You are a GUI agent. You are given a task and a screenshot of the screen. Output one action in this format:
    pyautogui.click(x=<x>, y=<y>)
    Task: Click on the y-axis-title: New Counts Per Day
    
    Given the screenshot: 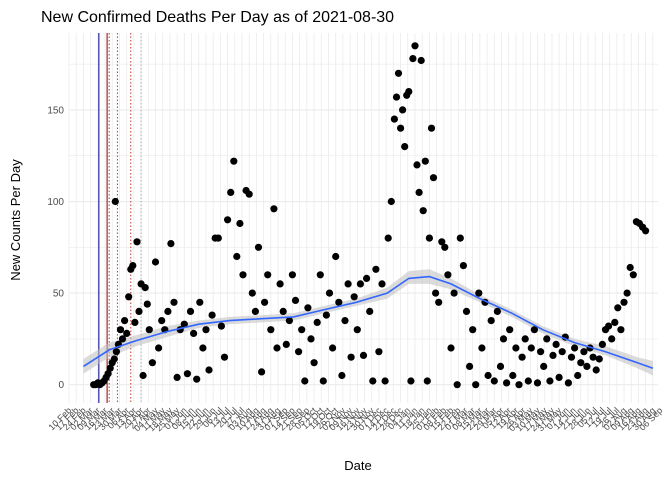 What is the action you would take?
    pyautogui.click(x=15, y=220)
    